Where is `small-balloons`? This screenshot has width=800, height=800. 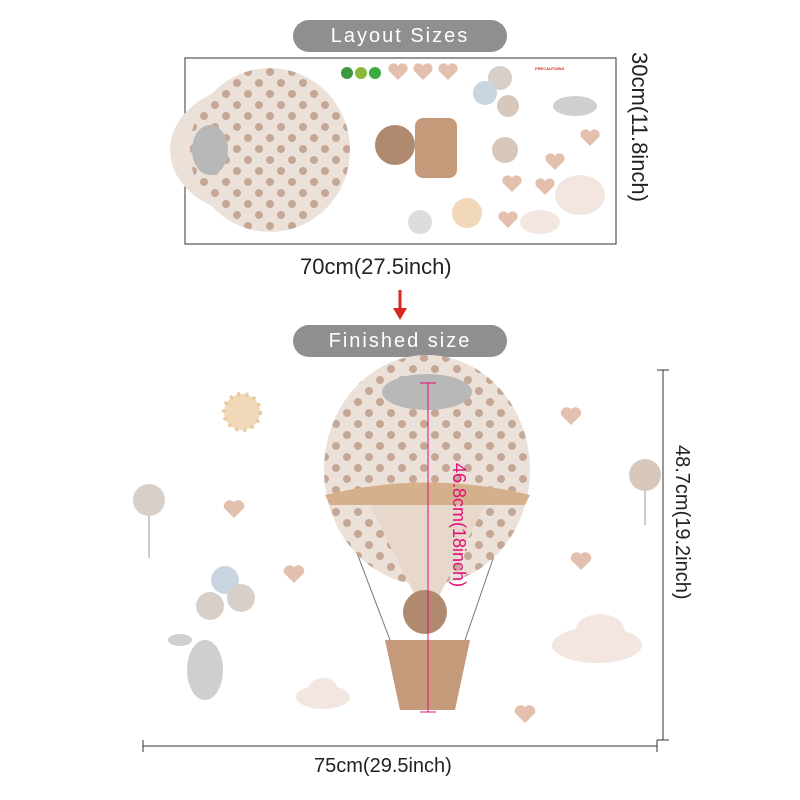 small-balloons is located at coordinates (397, 539).